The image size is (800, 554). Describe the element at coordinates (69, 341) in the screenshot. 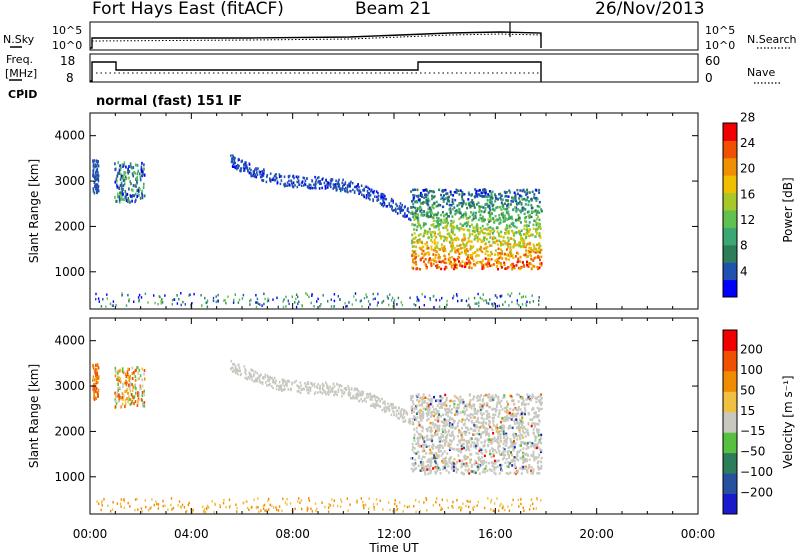

I see `velocity-ytick-label-3: 4000` at that location.